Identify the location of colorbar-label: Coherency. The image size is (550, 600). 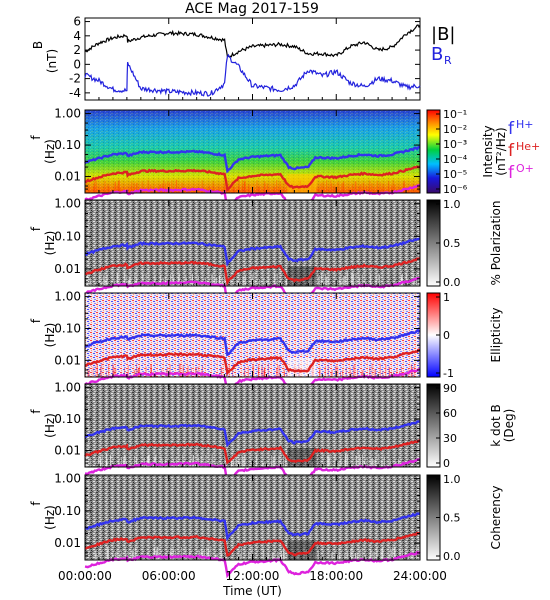
(496, 517).